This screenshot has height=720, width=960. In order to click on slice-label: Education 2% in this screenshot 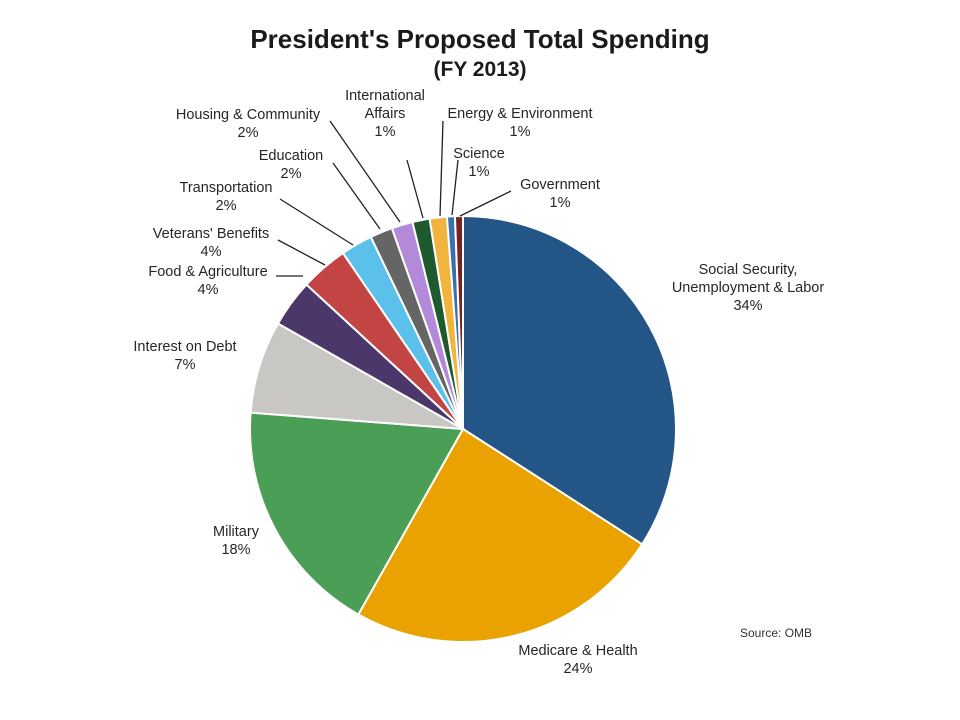, I will do `click(291, 165)`.